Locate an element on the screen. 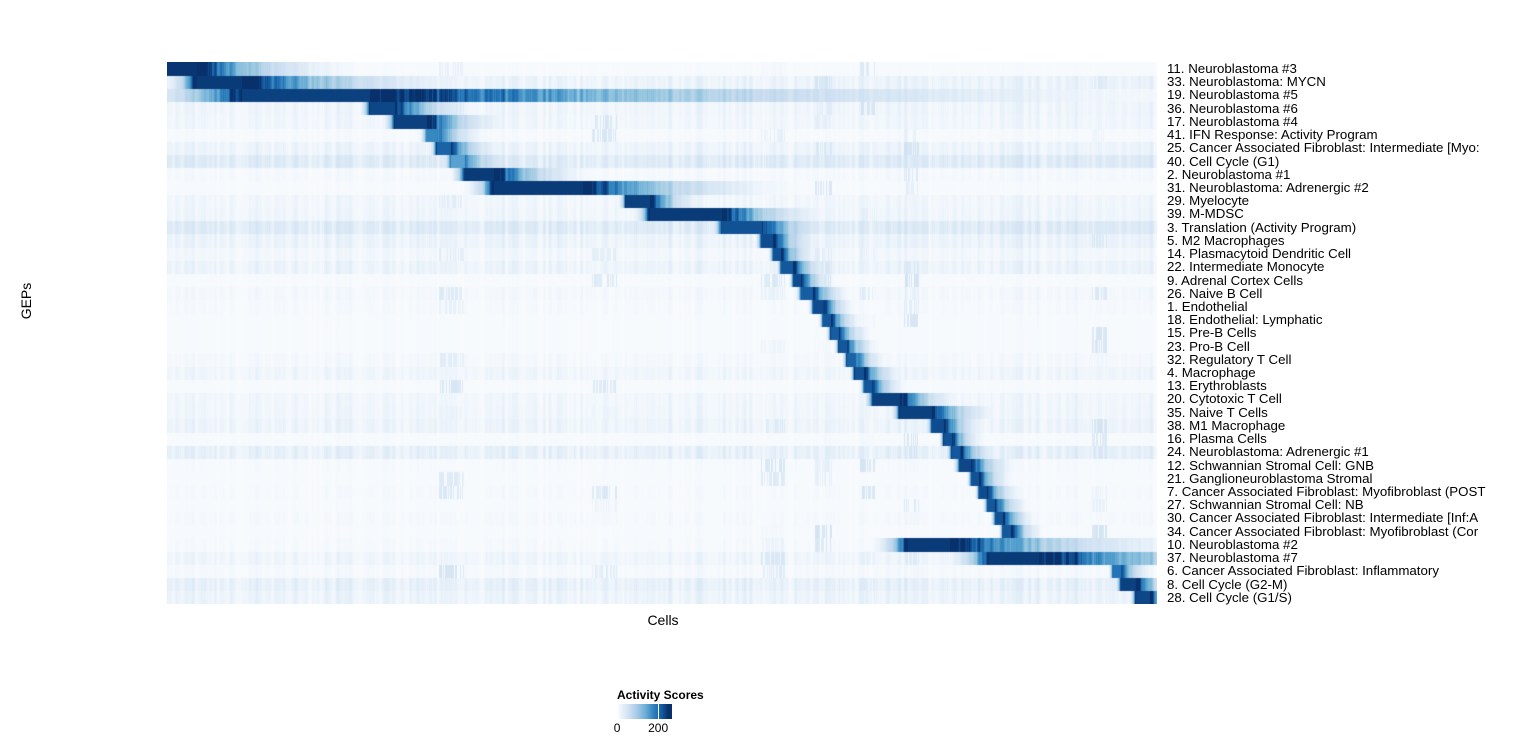 The width and height of the screenshot is (1540, 743). y-axis-title: GEPs is located at coordinates (26, 301).